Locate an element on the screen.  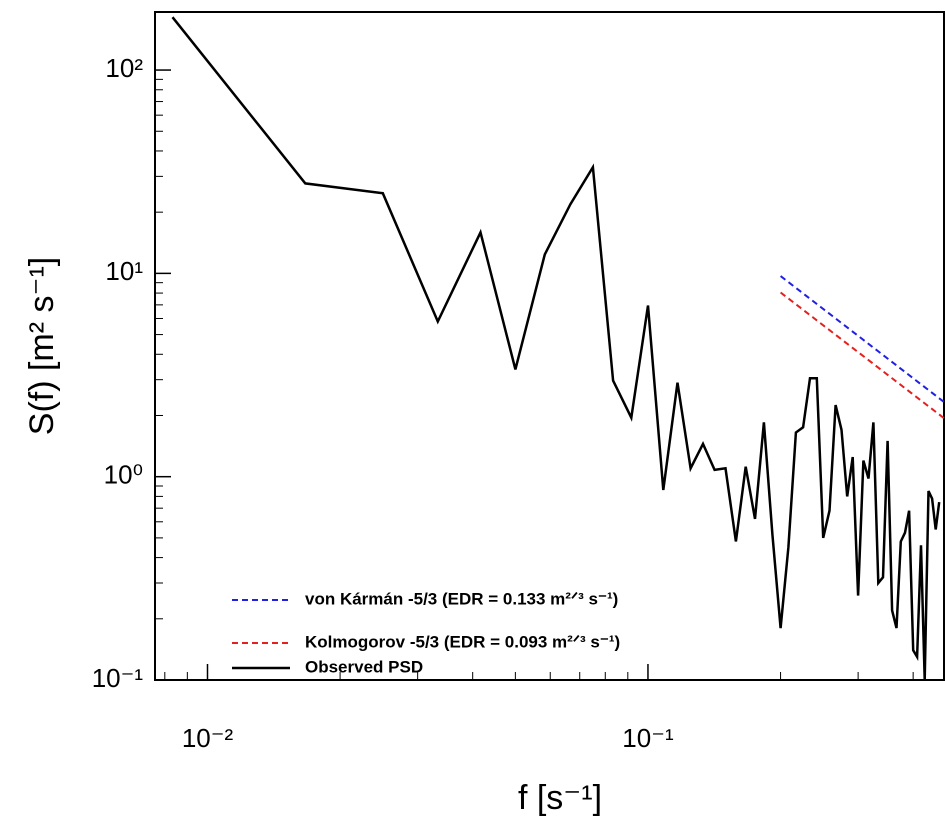
x-tick-label: 10⁻² is located at coordinates (208, 738).